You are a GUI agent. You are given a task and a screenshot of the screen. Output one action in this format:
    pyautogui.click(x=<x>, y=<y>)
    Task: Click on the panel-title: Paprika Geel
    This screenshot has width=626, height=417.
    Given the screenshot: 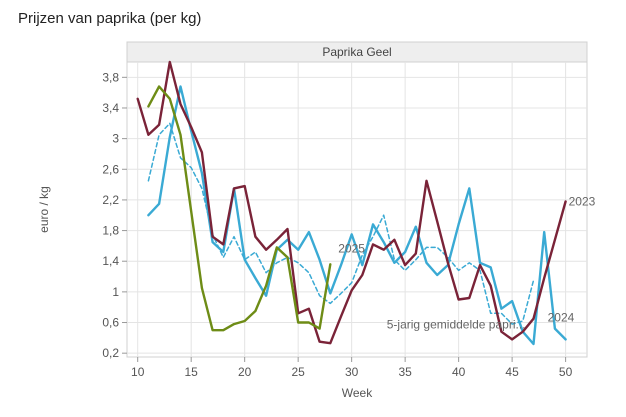 What is the action you would take?
    pyautogui.click(x=356, y=52)
    